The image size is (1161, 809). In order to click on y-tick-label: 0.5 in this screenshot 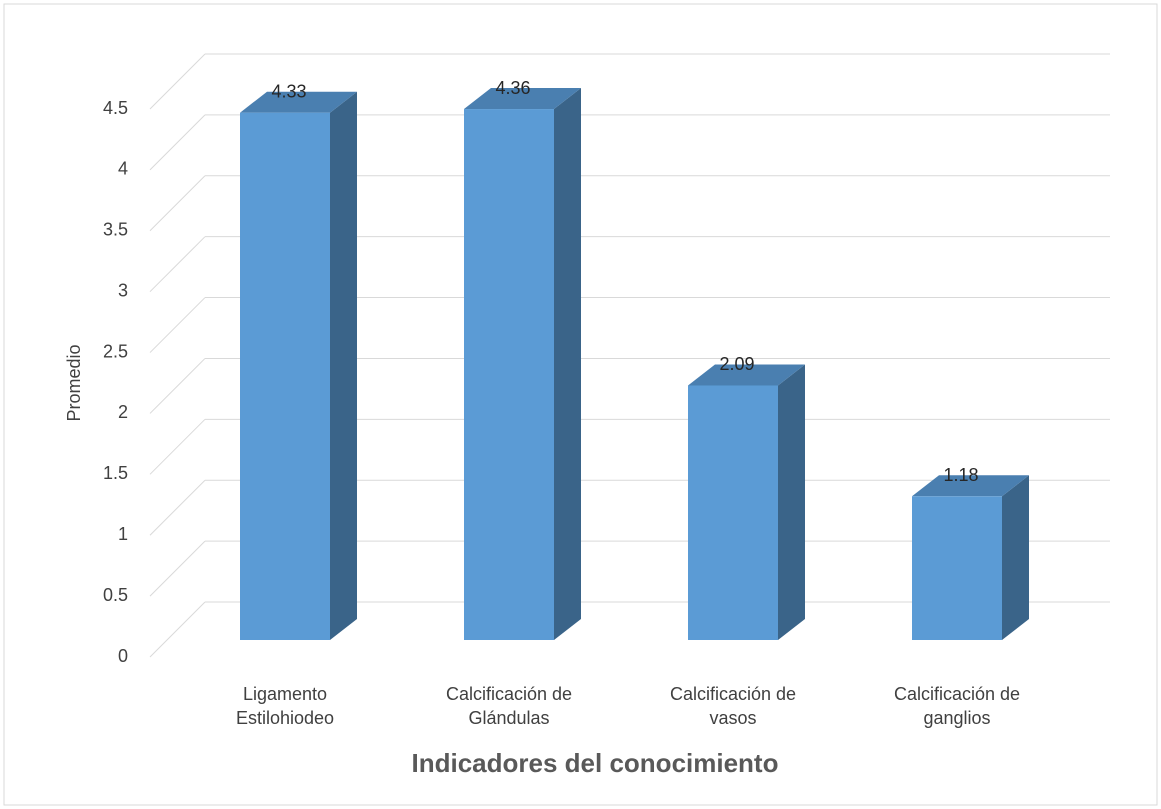, I will do `click(115, 595)`.